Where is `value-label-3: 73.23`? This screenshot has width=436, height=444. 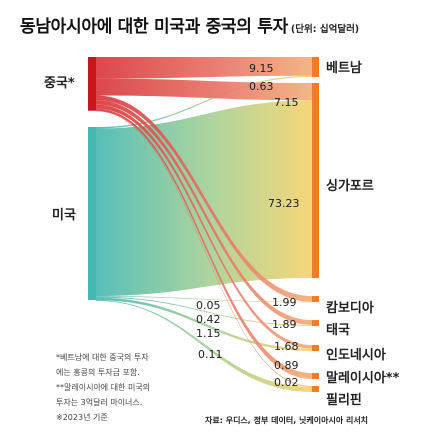
value-label-3: 73.23 is located at coordinates (284, 203).